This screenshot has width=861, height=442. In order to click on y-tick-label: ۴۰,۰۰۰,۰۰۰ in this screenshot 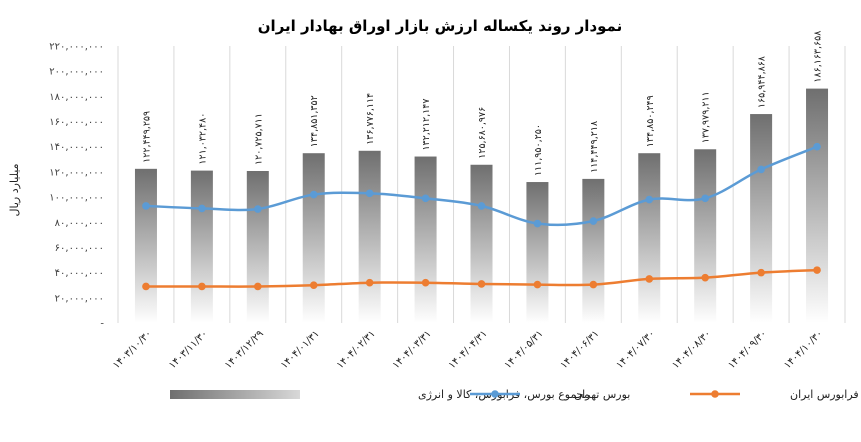, I will do `click(79, 273)`.